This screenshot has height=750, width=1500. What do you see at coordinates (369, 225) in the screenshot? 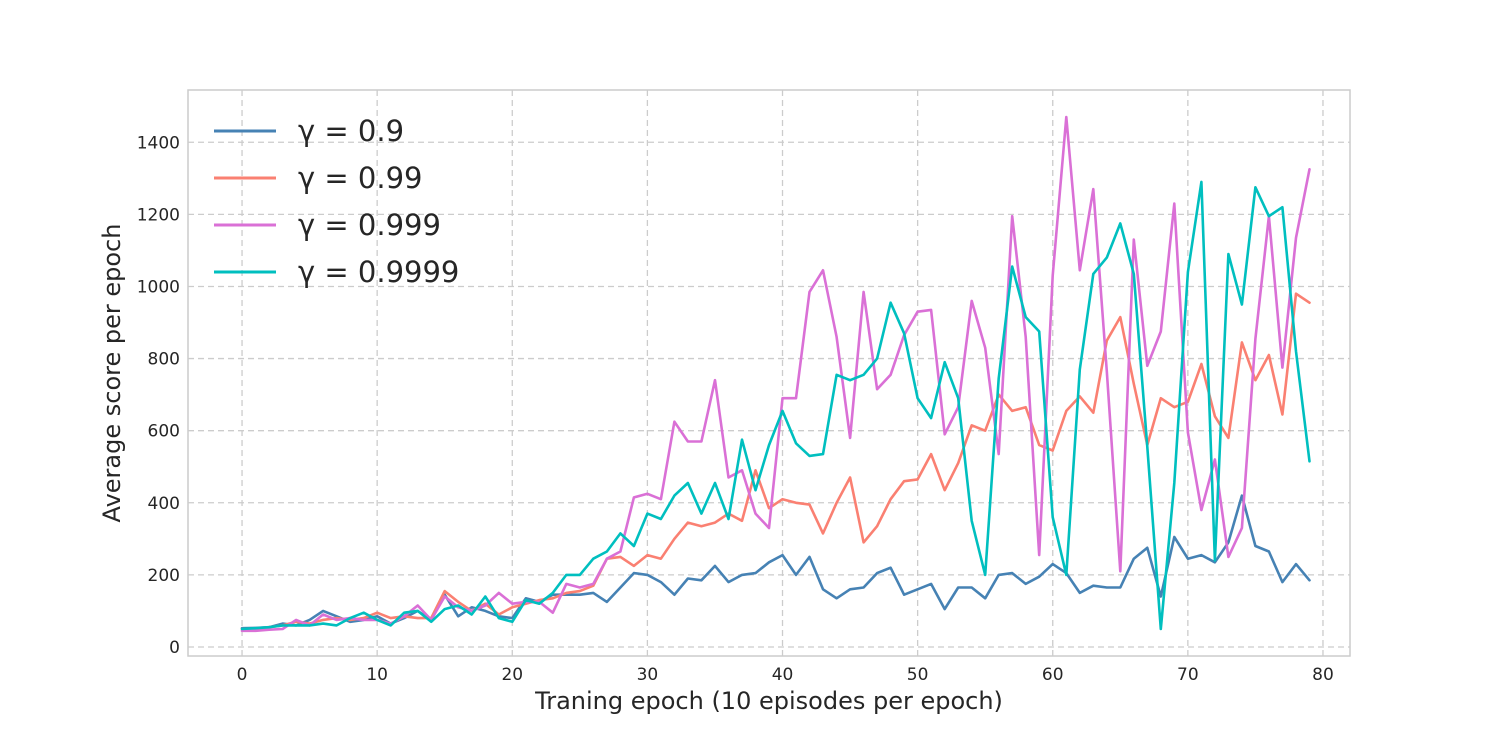
I see `legend-label-2: γ = 0.999` at bounding box center [369, 225].